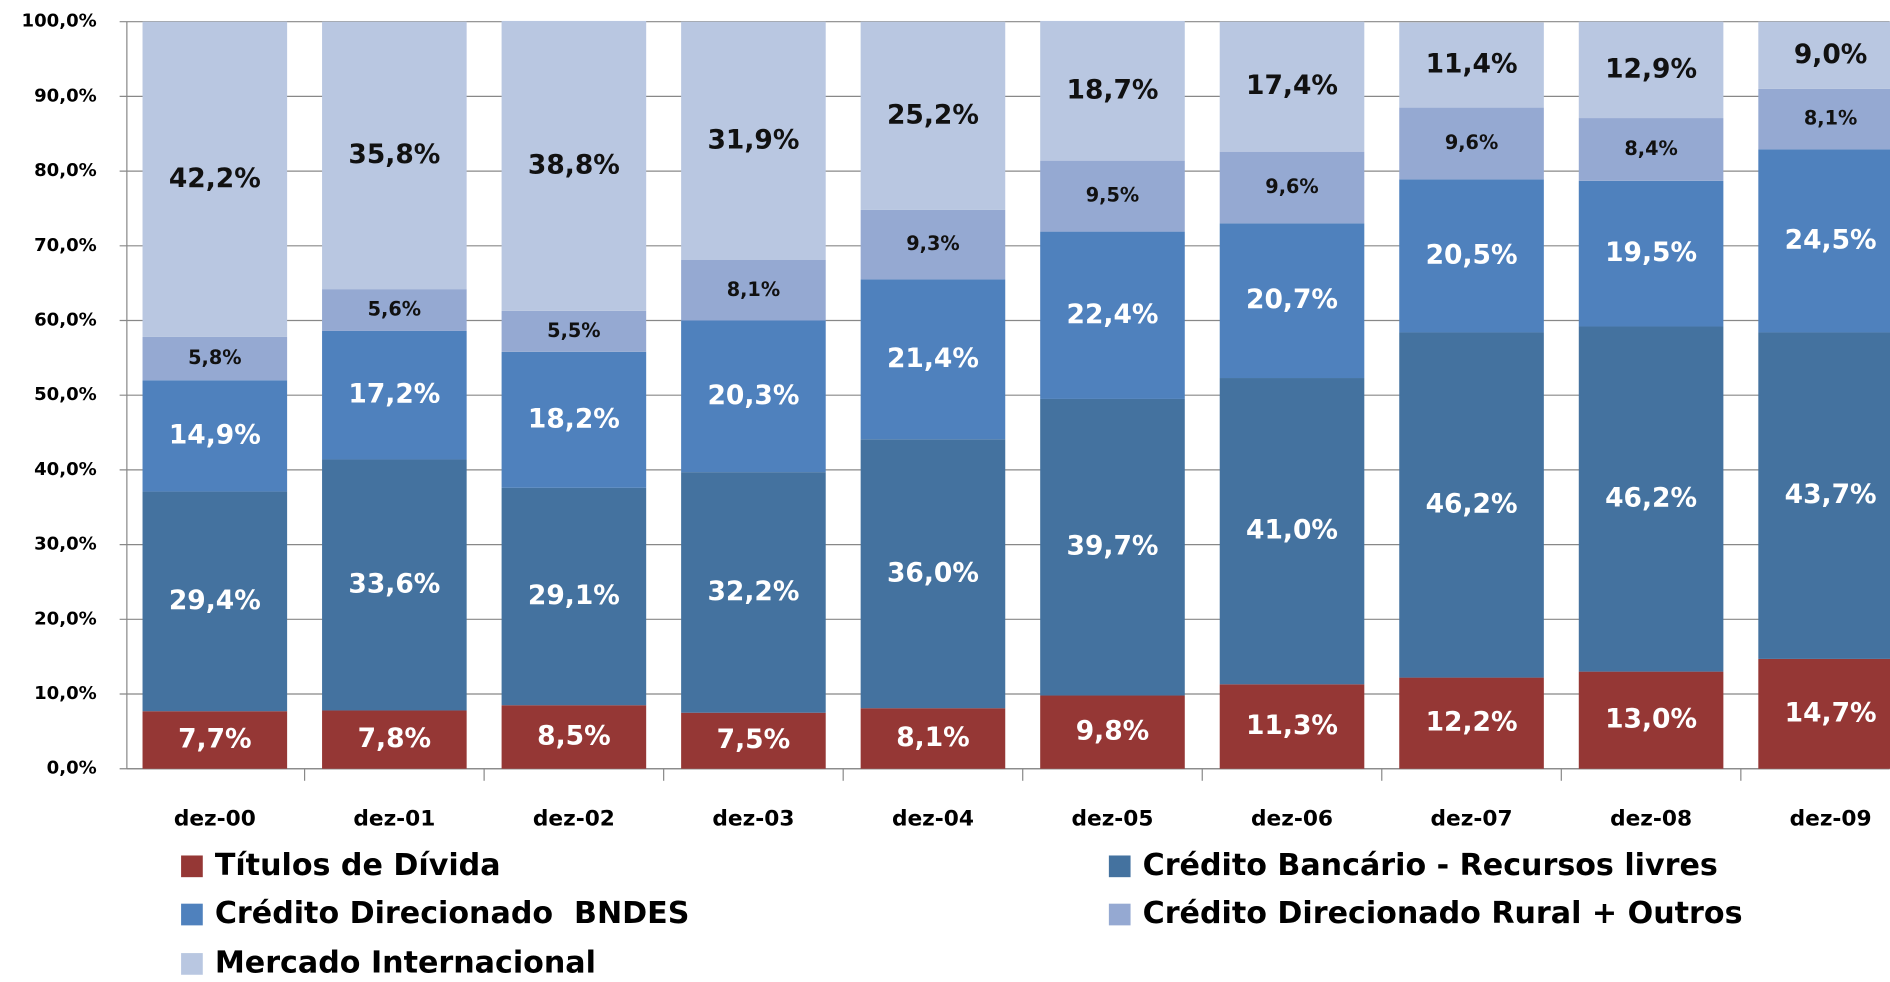 Image resolution: width=1890 pixels, height=982 pixels. I want to click on x-tick-label: dez-07, so click(1472, 818).